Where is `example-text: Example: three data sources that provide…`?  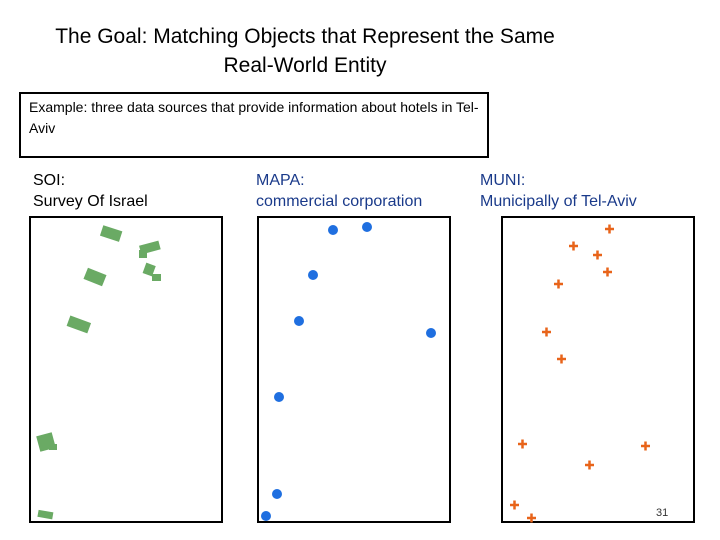 example-text: Example: three data sources that provide… is located at coordinates (254, 117).